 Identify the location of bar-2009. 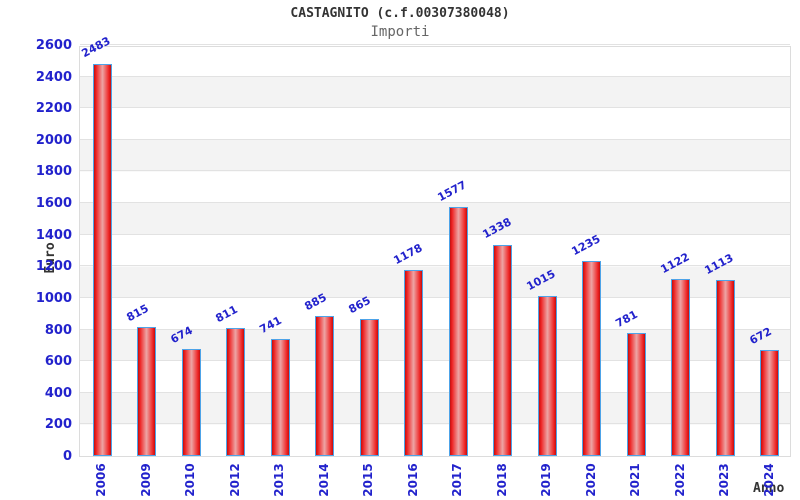
(147, 391).